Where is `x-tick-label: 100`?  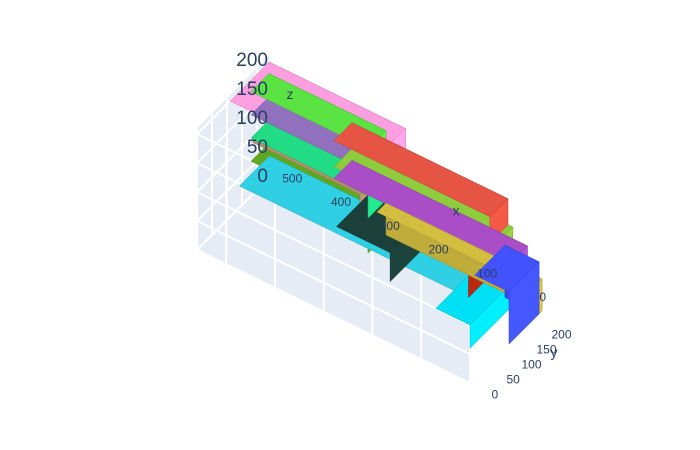 x-tick-label: 100 is located at coordinates (487, 273).